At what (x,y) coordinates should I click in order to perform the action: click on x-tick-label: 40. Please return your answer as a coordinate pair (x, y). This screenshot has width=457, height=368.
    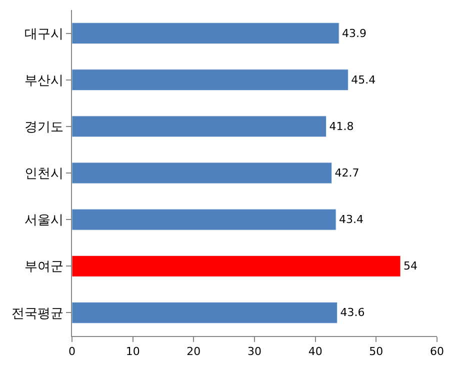
    Looking at the image, I should click on (315, 351).